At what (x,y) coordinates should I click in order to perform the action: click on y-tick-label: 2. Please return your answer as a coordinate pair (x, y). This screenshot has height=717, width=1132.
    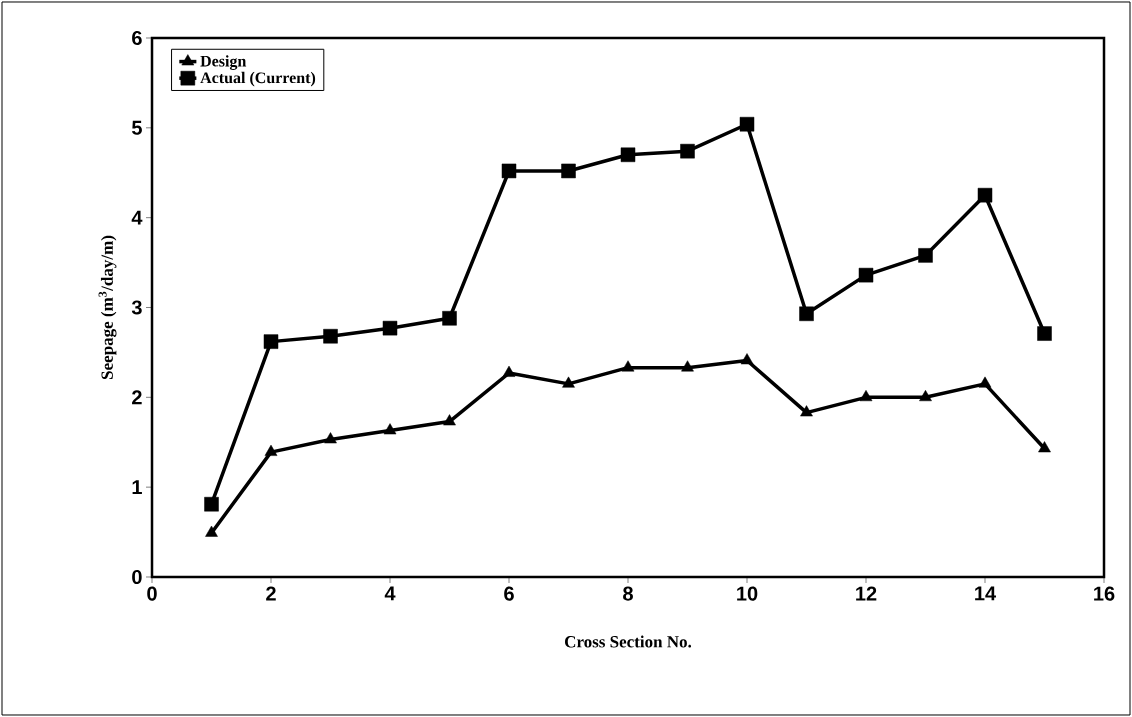
    Looking at the image, I should click on (137, 397).